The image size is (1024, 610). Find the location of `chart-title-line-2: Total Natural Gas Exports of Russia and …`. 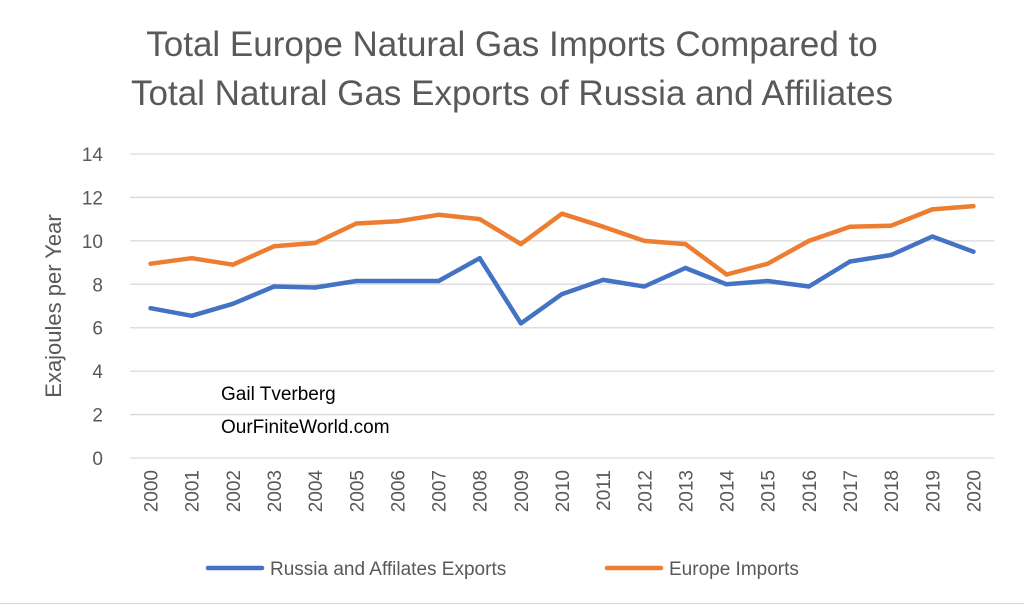

chart-title-line-2: Total Natural Gas Exports of Russia and … is located at coordinates (512, 93).